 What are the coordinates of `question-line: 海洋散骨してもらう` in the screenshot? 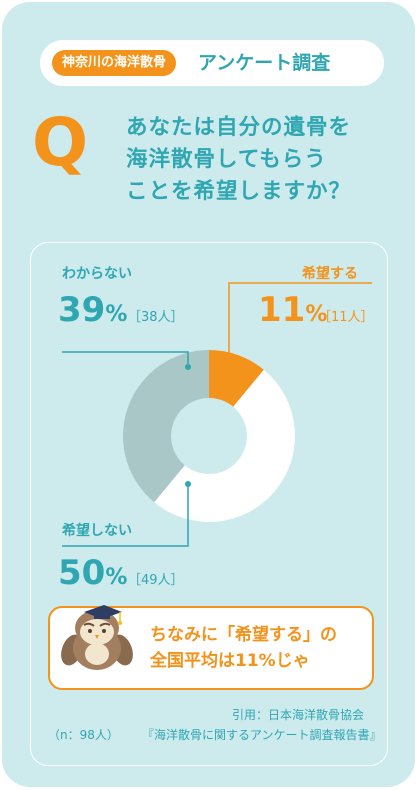 It's located at (226, 159).